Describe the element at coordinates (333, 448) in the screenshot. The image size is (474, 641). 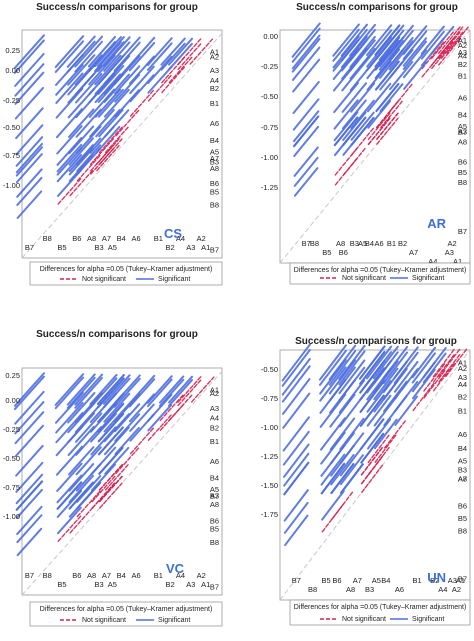
I see `comparison-segment-b4-b8` at that location.